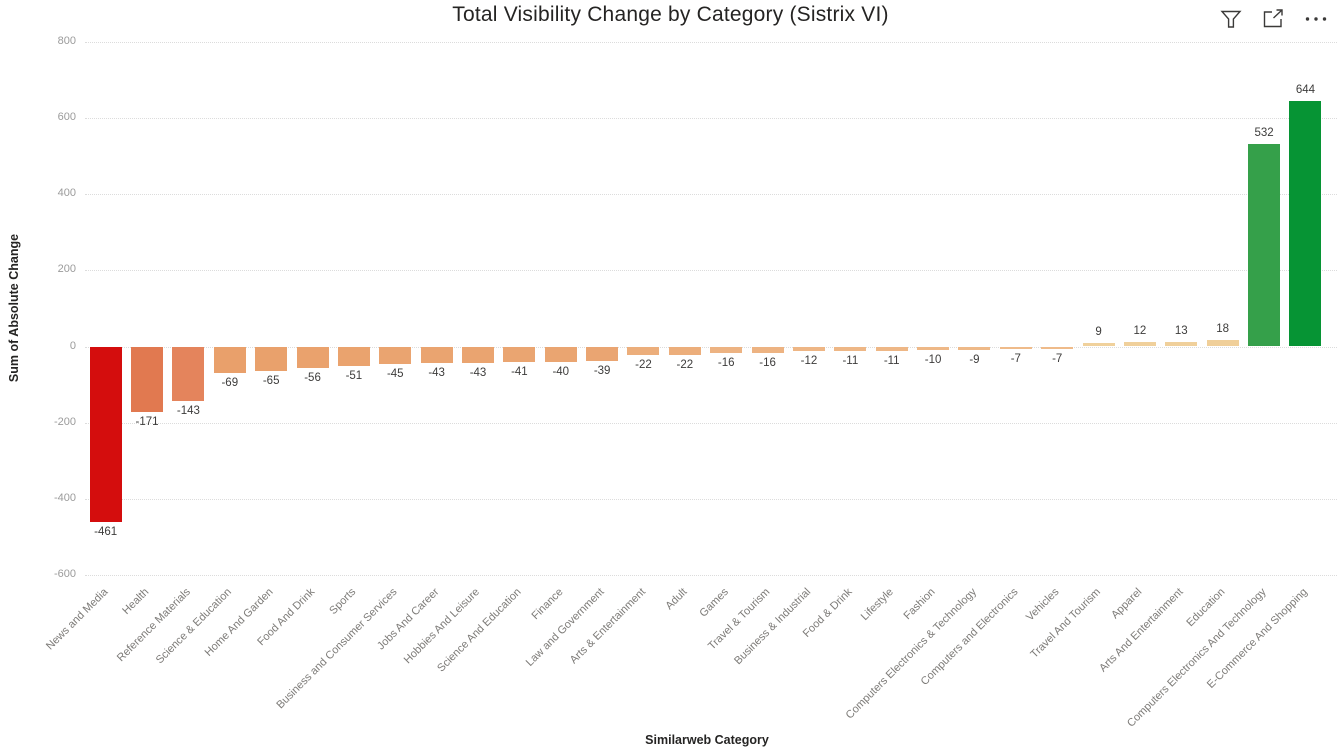  I want to click on category-label-text: Finance, so click(547, 604).